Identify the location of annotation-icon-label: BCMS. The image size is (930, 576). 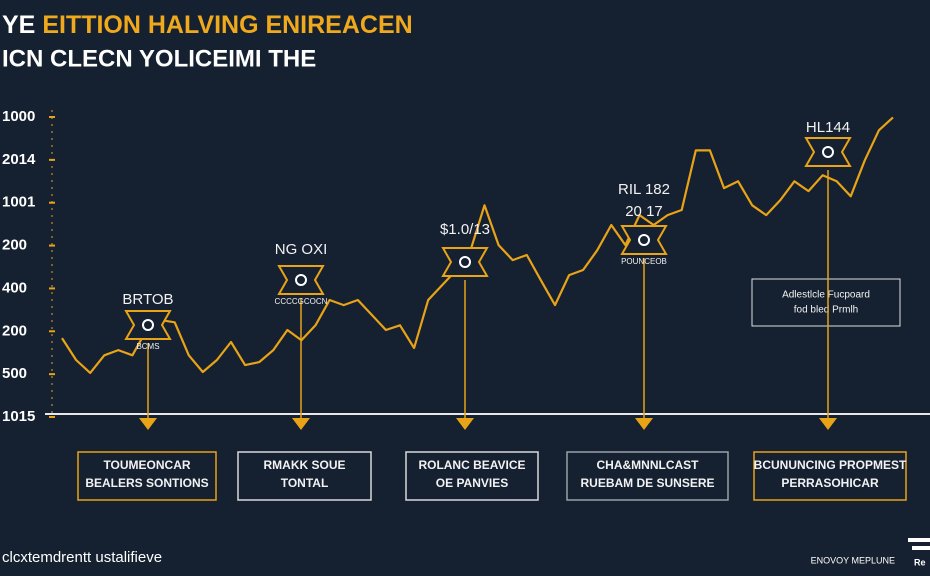
(147, 346).